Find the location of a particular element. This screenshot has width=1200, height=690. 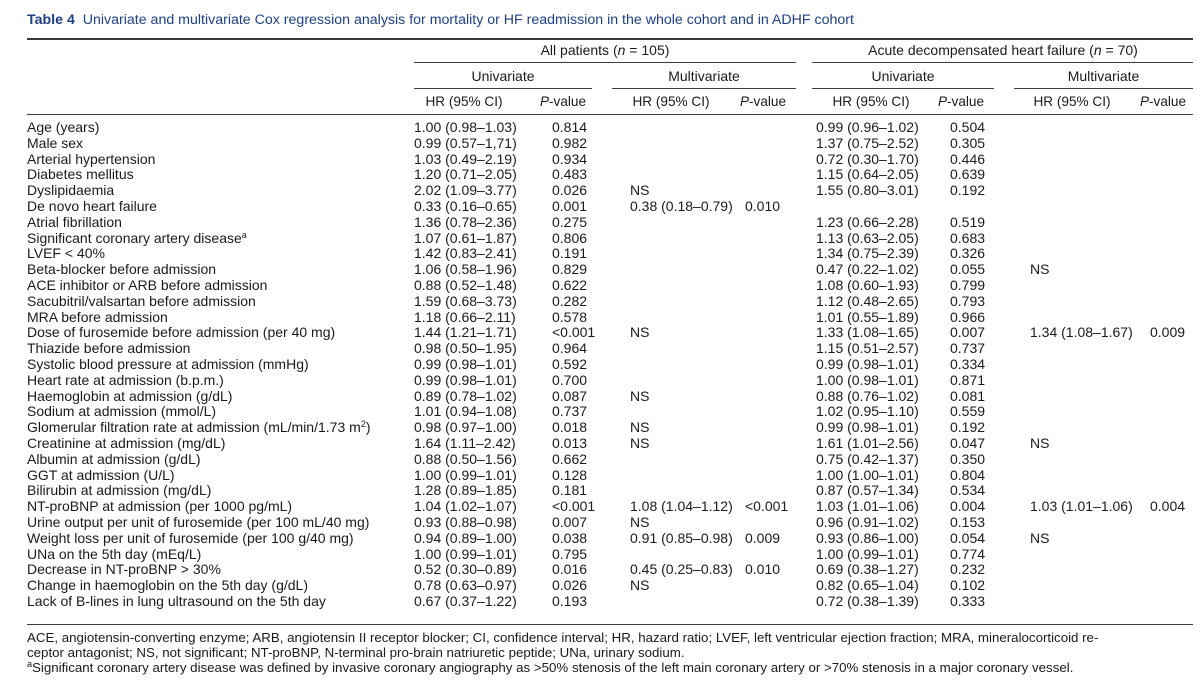

cell-all-uni-p: 0.578 is located at coordinates (570, 316).